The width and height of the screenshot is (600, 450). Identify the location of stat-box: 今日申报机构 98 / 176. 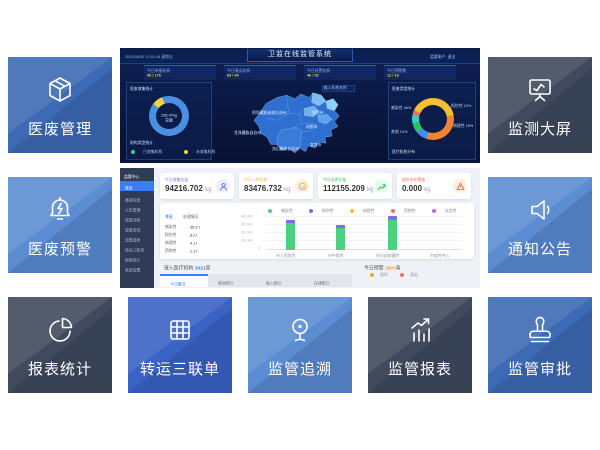
(180, 72).